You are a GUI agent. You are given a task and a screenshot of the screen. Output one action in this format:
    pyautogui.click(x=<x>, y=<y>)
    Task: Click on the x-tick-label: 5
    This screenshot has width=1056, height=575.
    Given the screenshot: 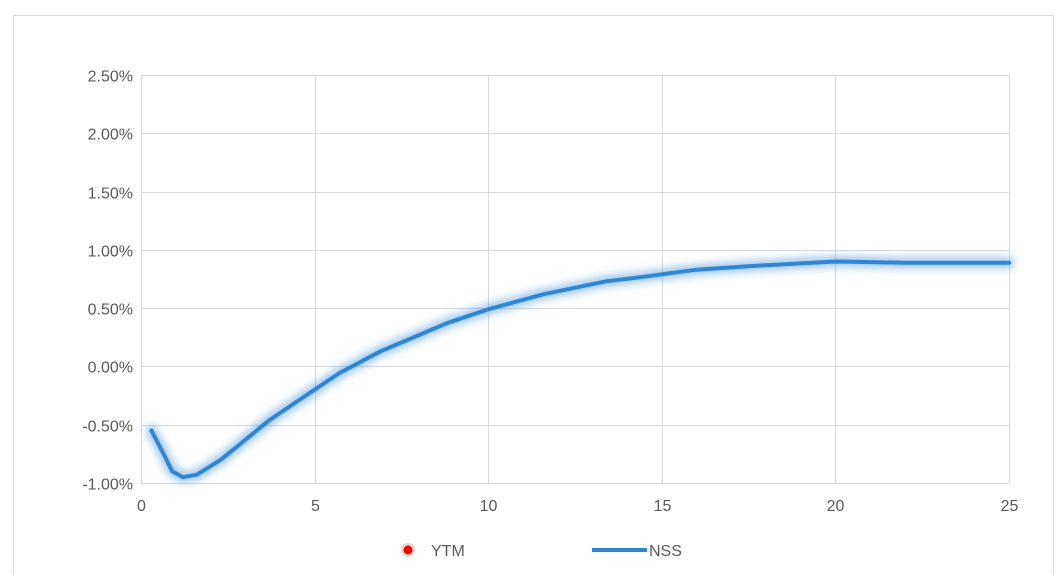 What is the action you would take?
    pyautogui.click(x=315, y=506)
    